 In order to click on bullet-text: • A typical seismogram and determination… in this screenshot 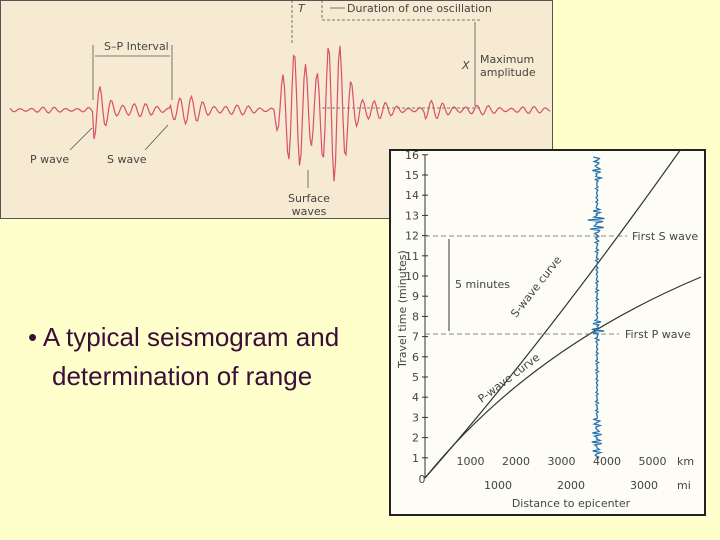, I will do `click(184, 356)`.